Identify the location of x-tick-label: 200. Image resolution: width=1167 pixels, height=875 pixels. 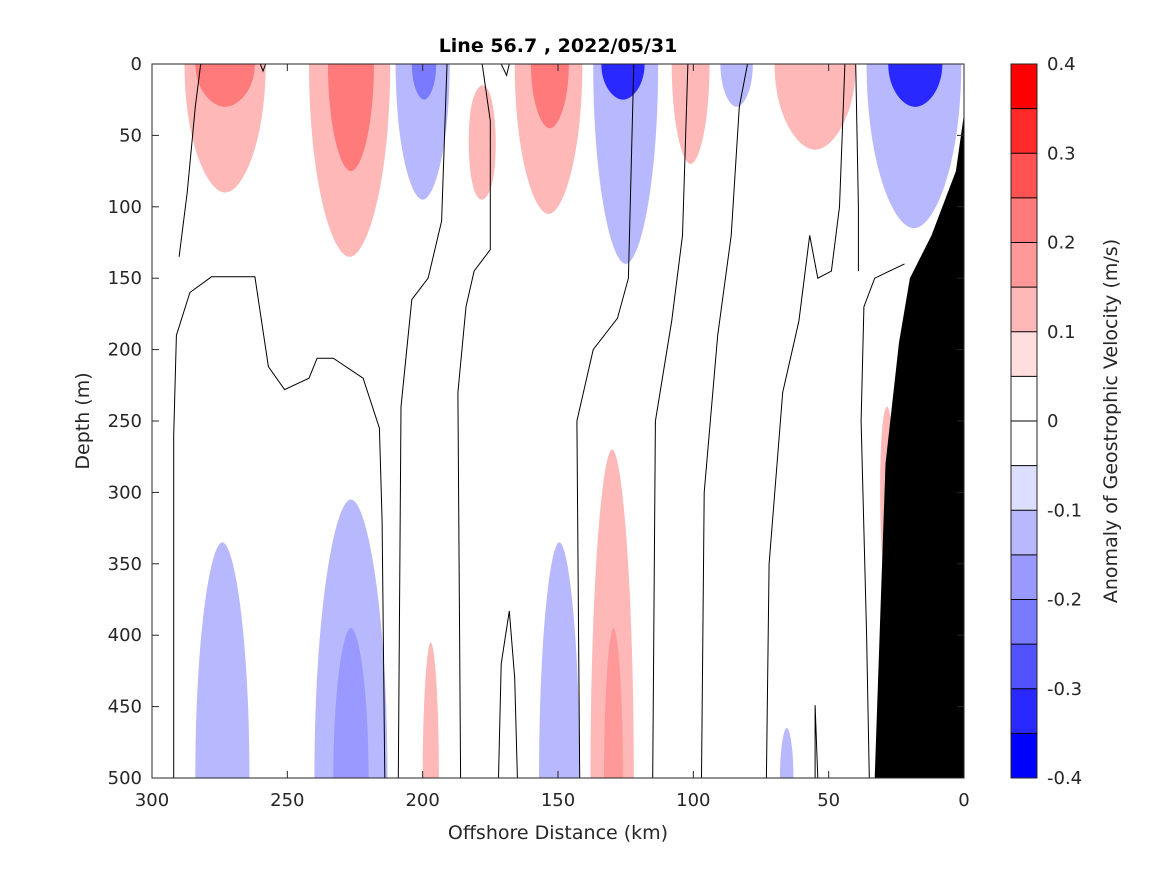
(422, 800).